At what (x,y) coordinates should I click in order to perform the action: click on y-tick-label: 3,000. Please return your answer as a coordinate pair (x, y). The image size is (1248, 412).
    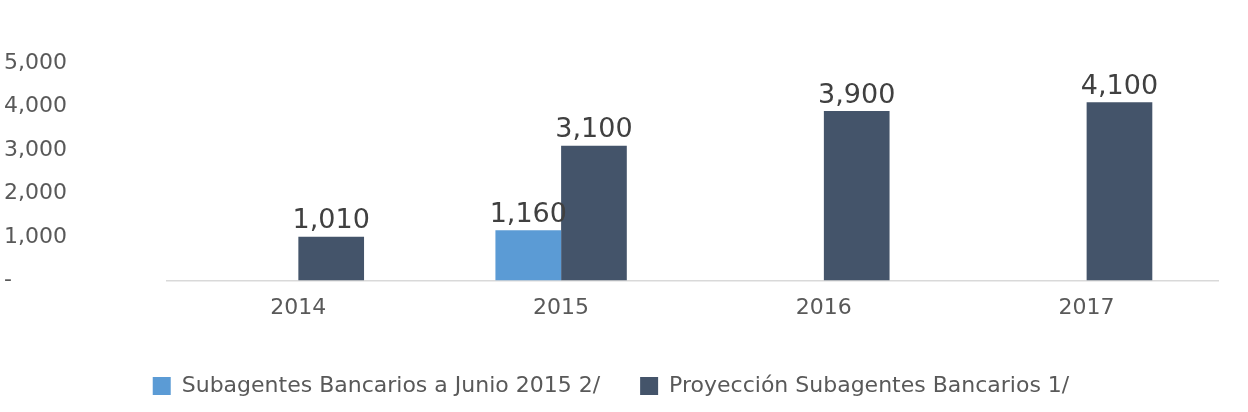
    Looking at the image, I should click on (35, 148).